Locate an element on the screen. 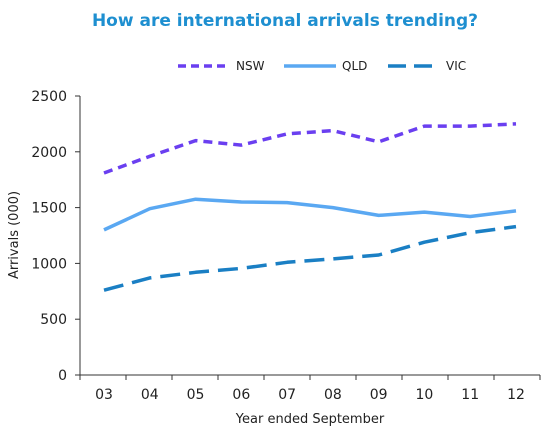 The image size is (552, 439). legend-label-qld: QLD is located at coordinates (354, 66).